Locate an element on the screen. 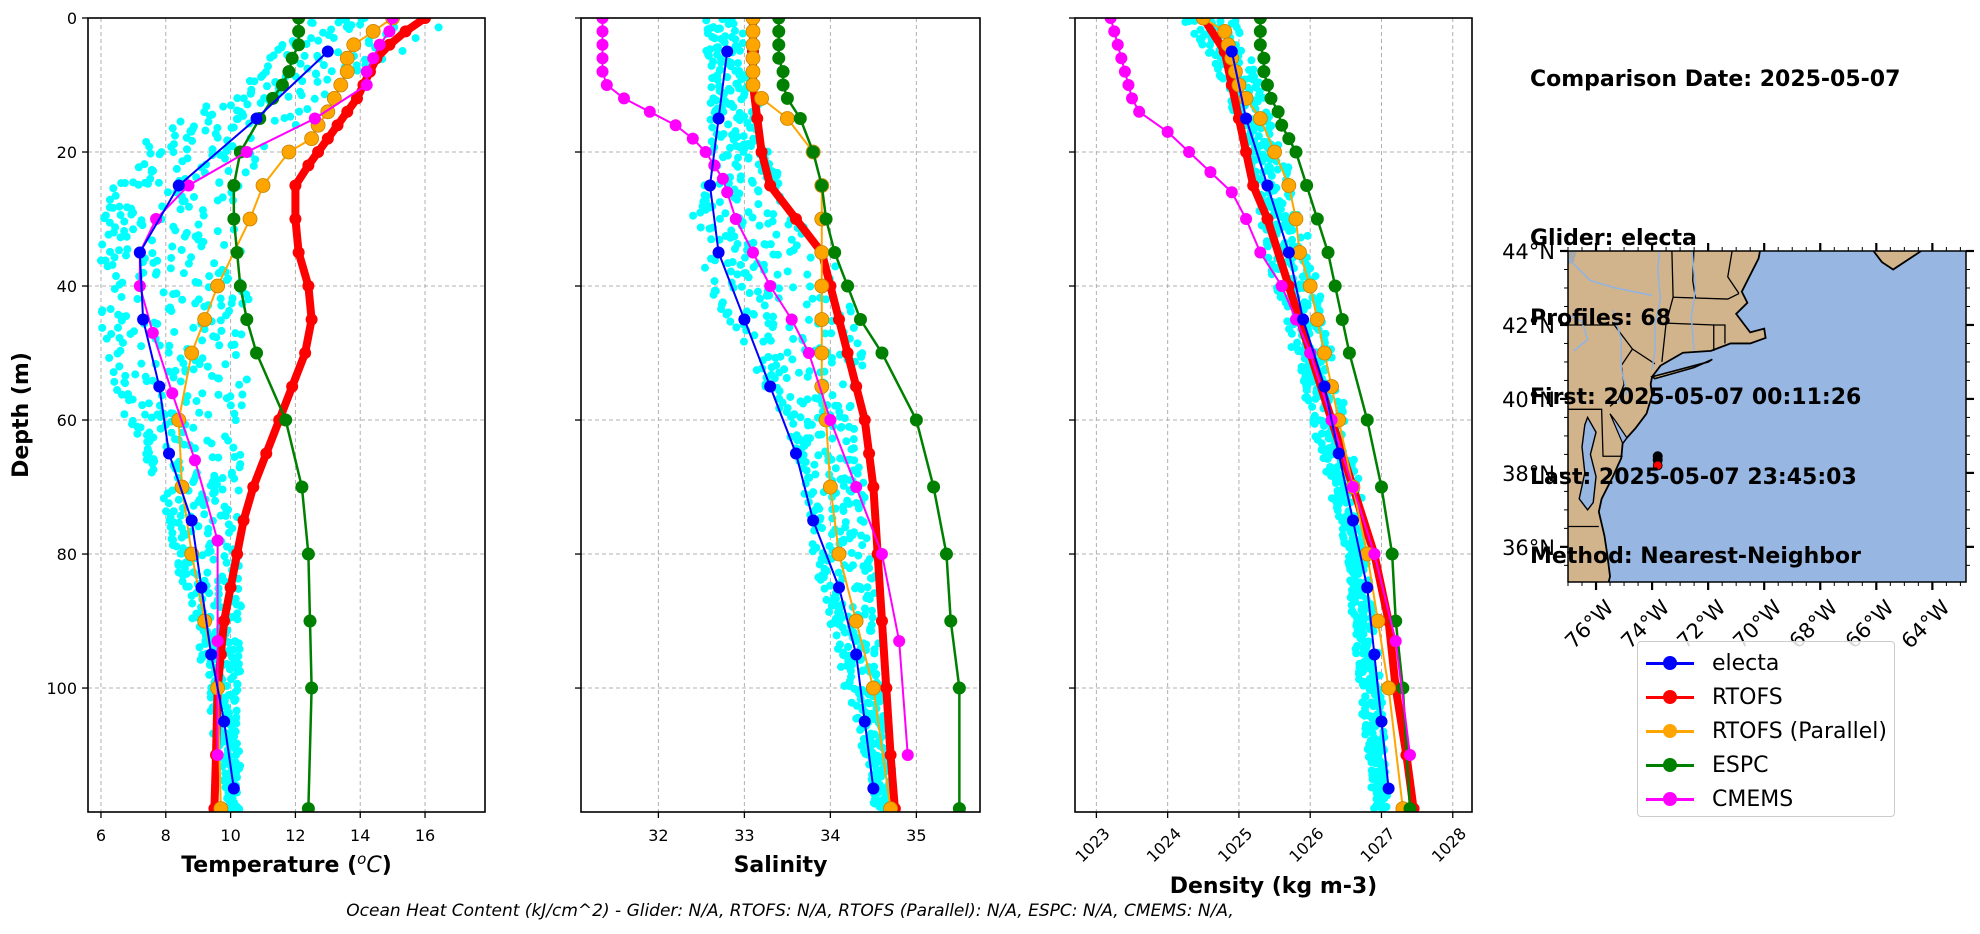  x-tick-label: 6 is located at coordinates (101, 835).